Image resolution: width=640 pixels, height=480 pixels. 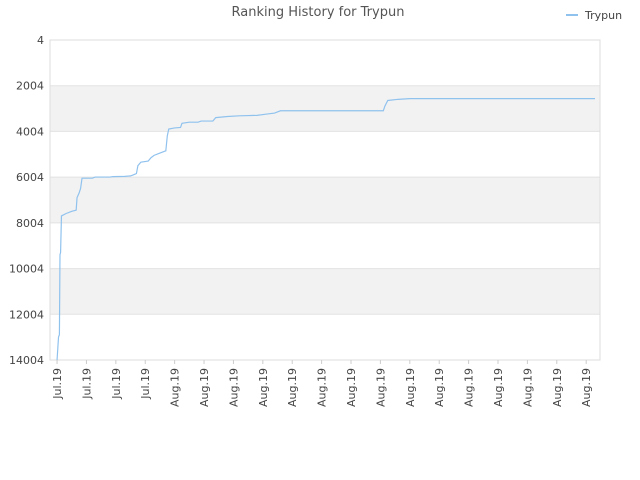 What do you see at coordinates (26, 269) in the screenshot?
I see `y-tick-label: 10004` at bounding box center [26, 269].